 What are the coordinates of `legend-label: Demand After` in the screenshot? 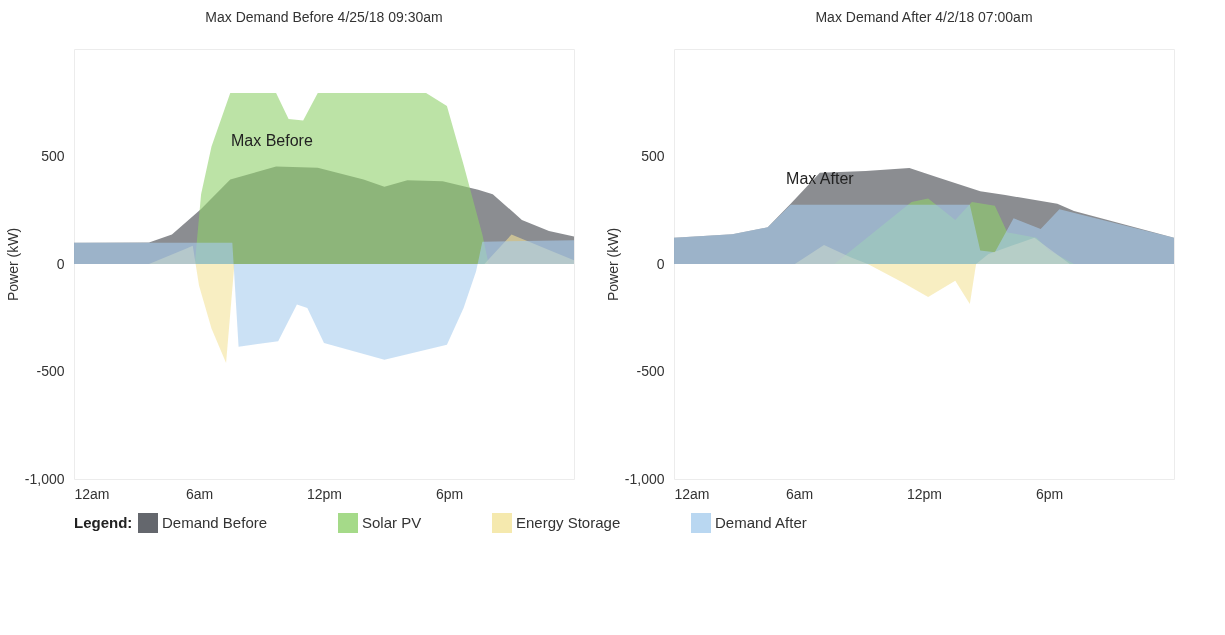 It's located at (761, 522).